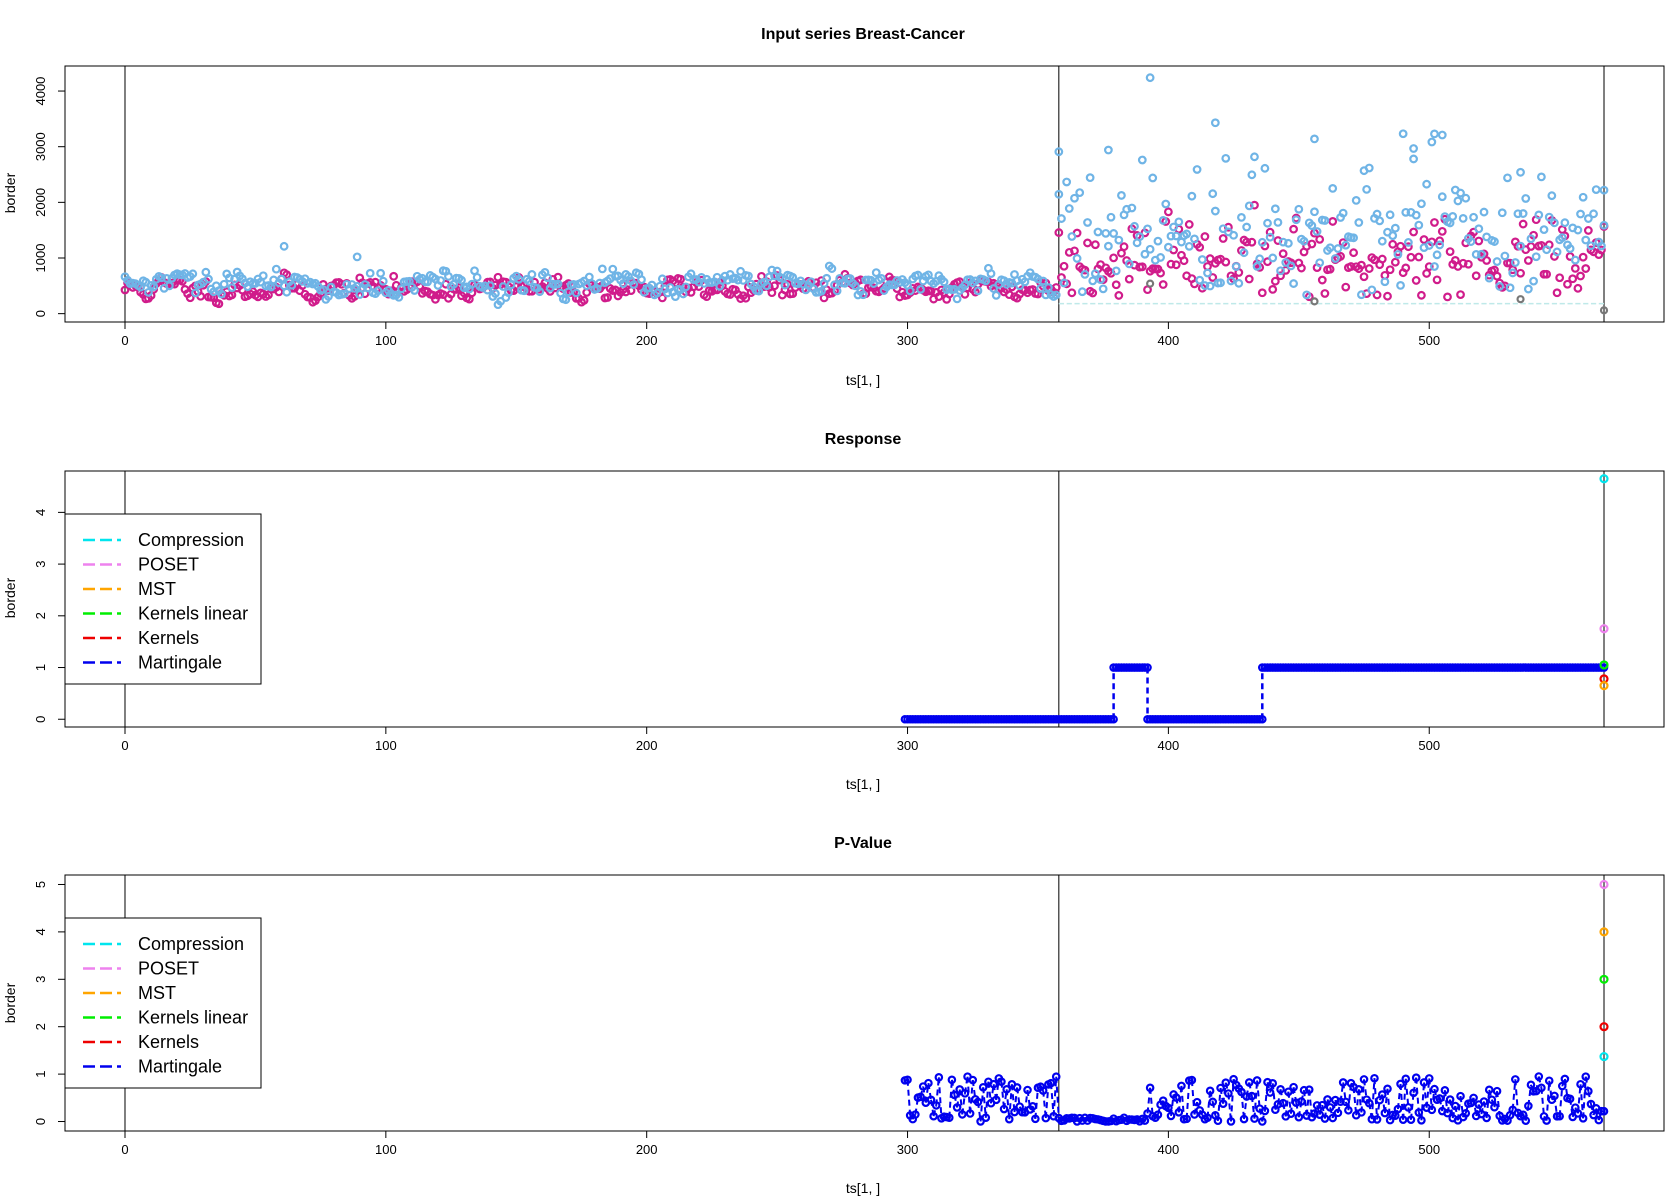  I want to click on legend-label: POSET, so click(168, 969).